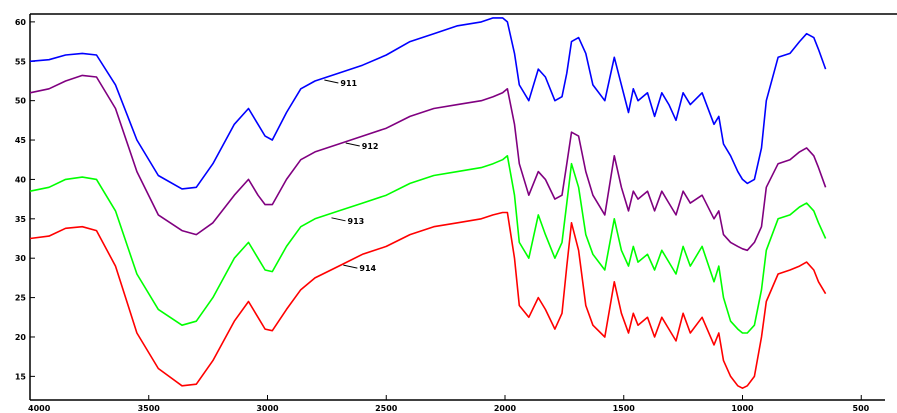 Image resolution: width=897 pixels, height=413 pixels. Describe the element at coordinates (21, 61) in the screenshot. I see `y-tick-label: 55` at that location.